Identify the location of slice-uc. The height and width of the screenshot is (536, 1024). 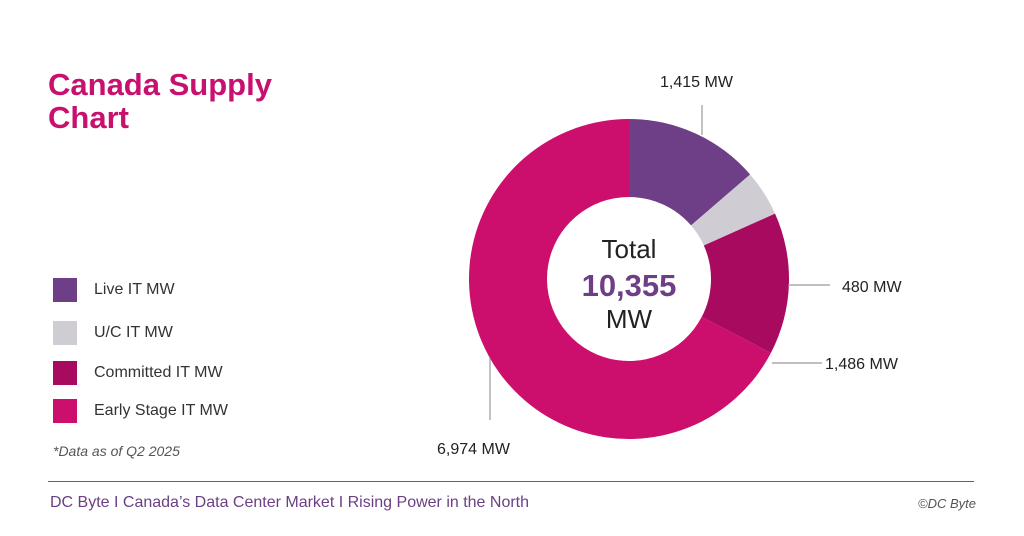
(733, 210).